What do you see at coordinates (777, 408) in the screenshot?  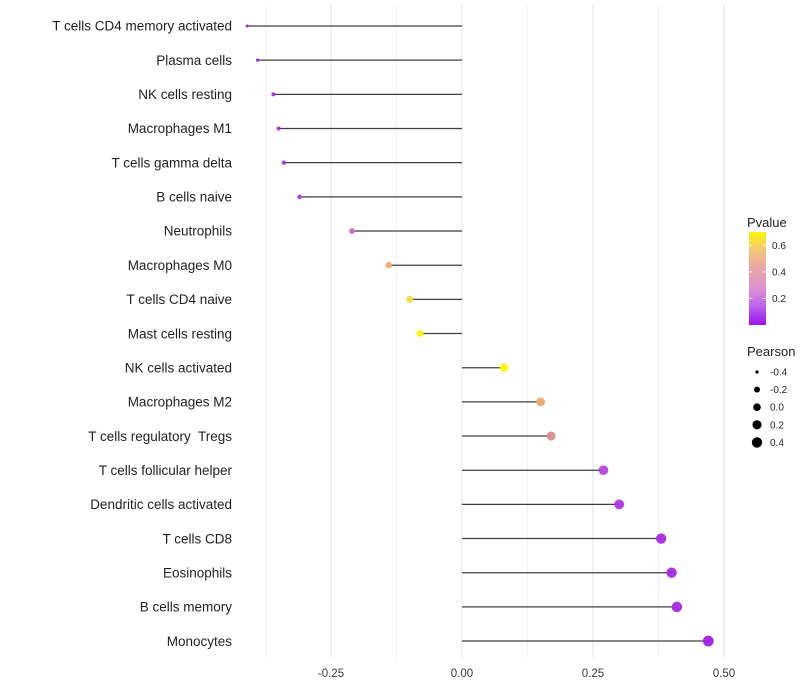 I see `pearson-legend-label: 0.0` at bounding box center [777, 408].